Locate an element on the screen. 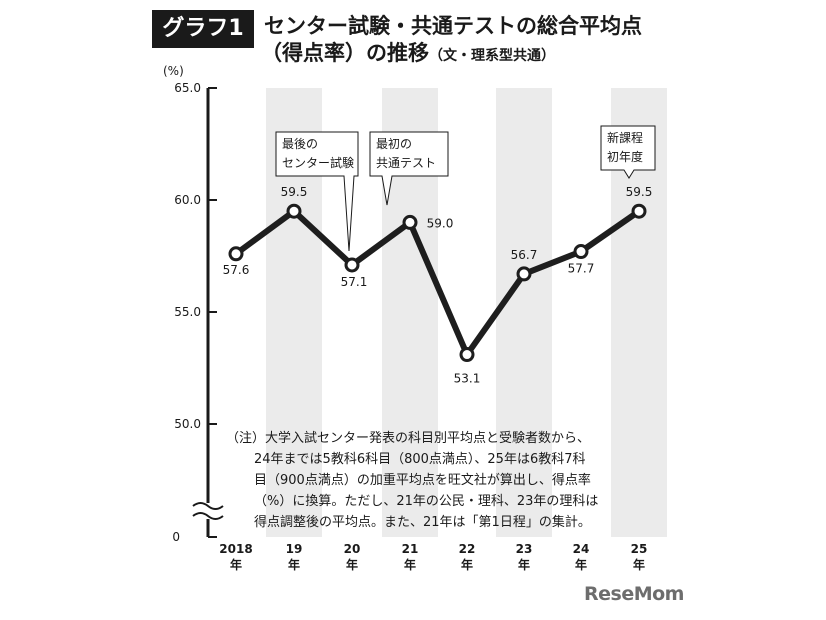 This screenshot has height=620, width=826. footnote-line: 得点調整後の平均点。また、21年は「第1日程」の集計。 is located at coordinates (422, 522).